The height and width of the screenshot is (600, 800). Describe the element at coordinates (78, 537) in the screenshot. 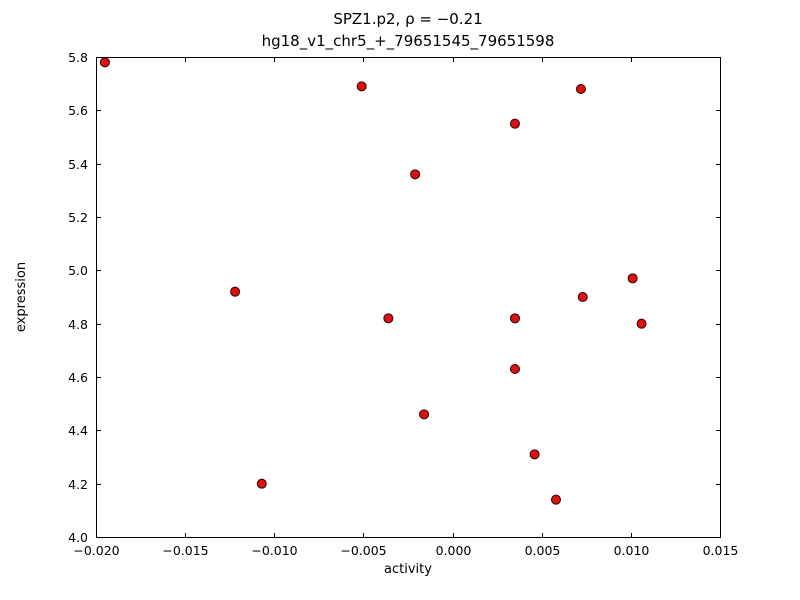

I see `y-tick-label: 4.0` at that location.